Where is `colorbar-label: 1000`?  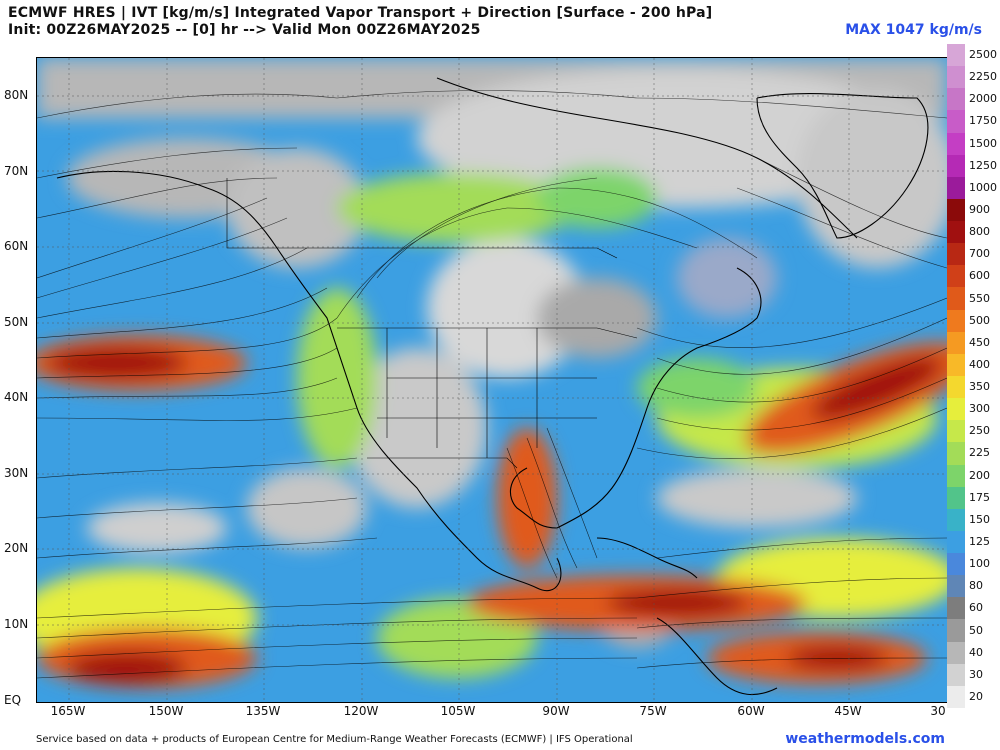
colorbar-label: 1000 is located at coordinates (983, 187).